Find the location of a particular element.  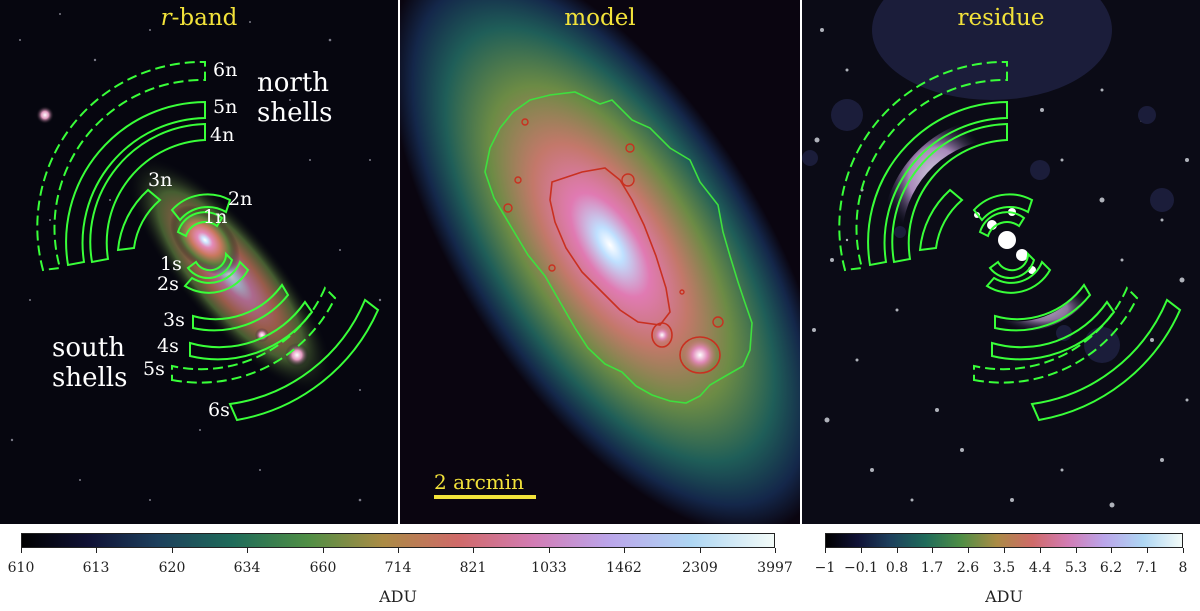

colorbar-right-tick-label: 8 is located at coordinates (1183, 568).